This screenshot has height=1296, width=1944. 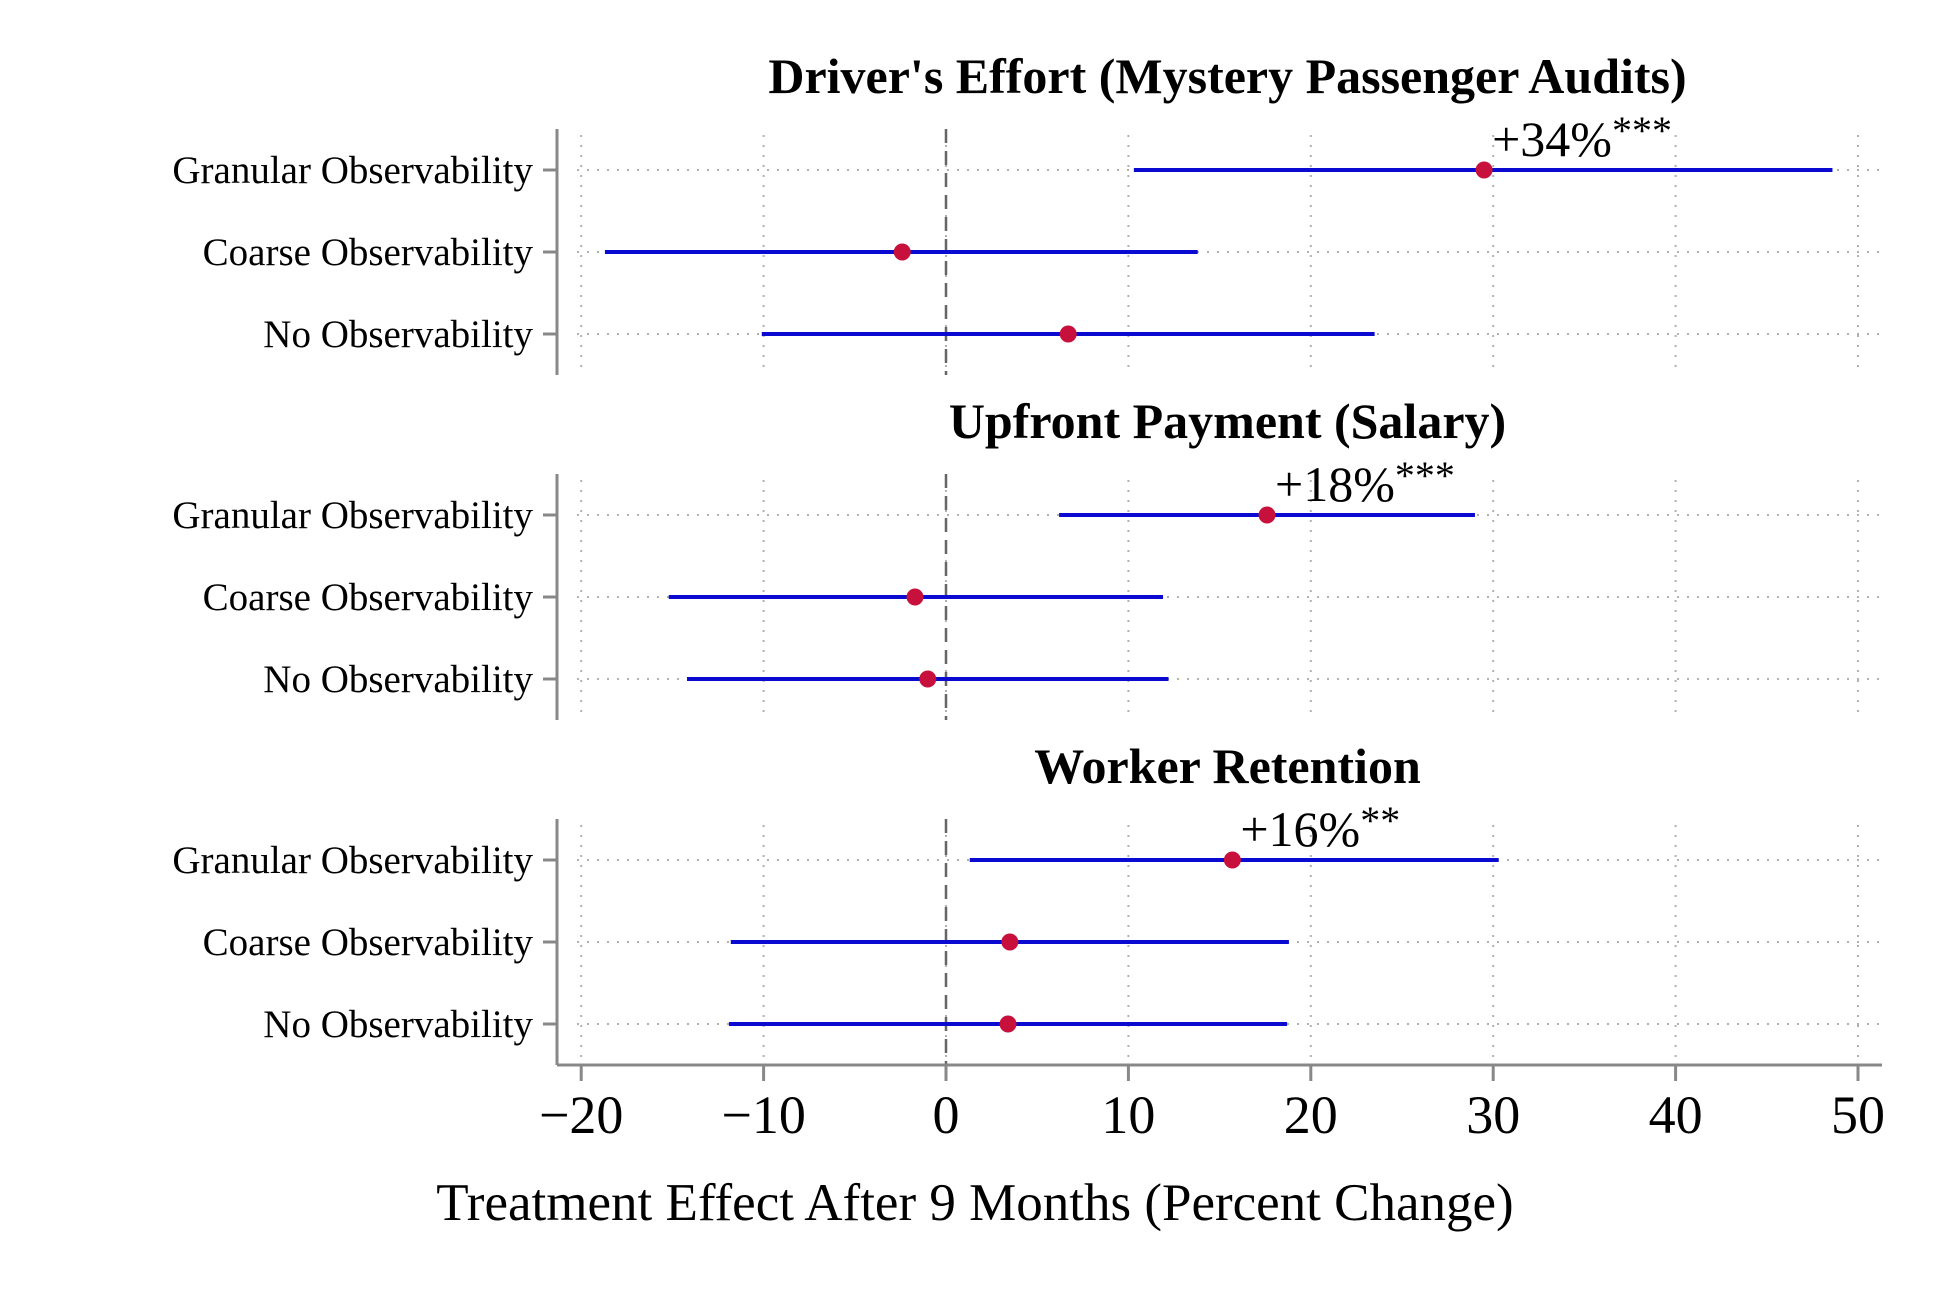 I want to click on significance-annotation: +18%***, so click(x=1365, y=482).